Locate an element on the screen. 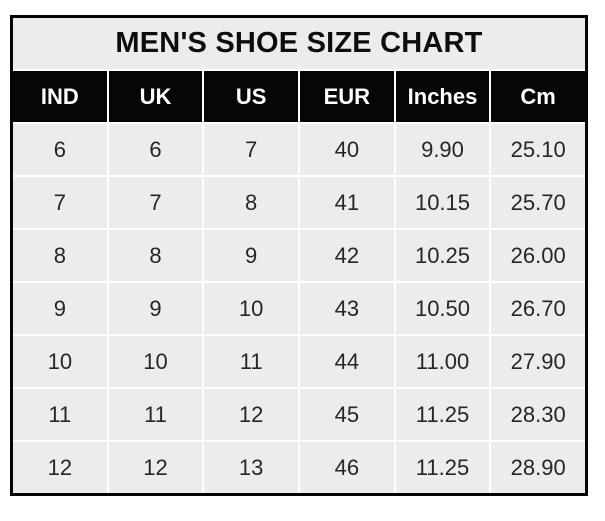 Image resolution: width=605 pixels, height=521 pixels. table-cell: 11.00 is located at coordinates (442, 361).